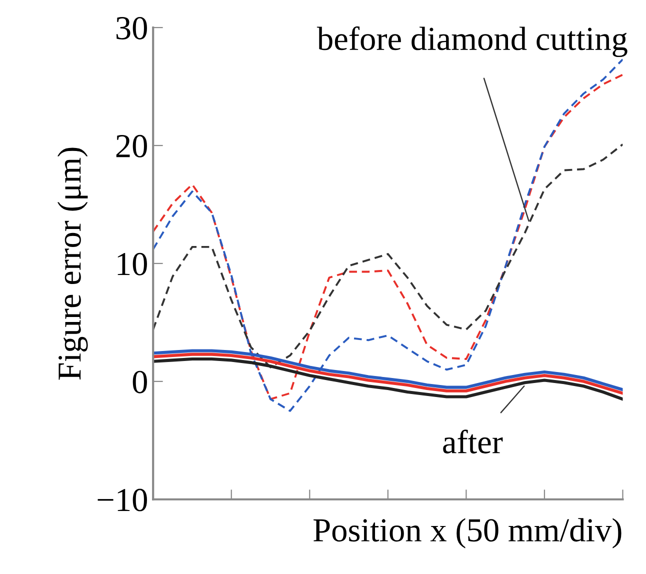  Describe the element at coordinates (139, 382) in the screenshot. I see `y-tick-label: 0` at that location.